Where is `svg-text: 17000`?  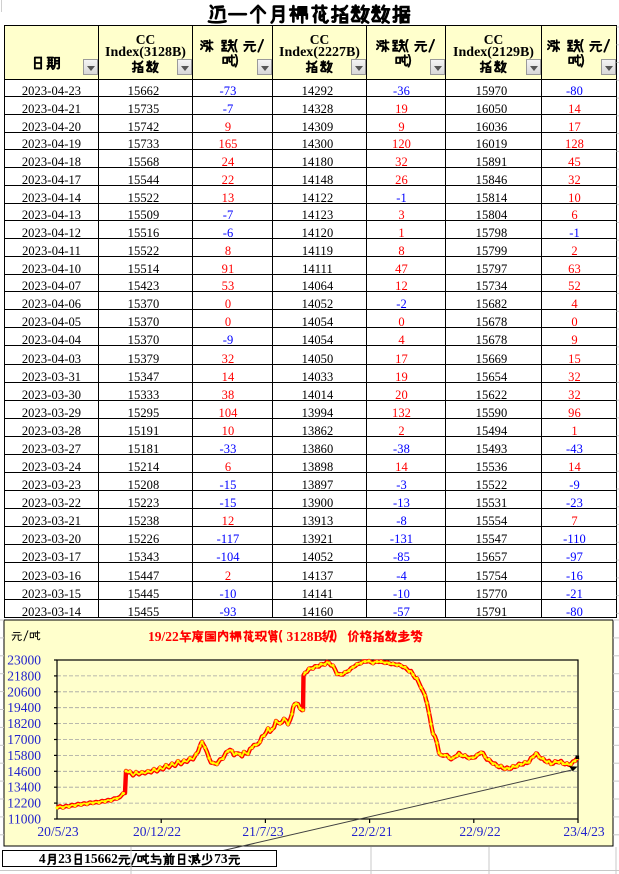
svg-text: 17000 is located at coordinates (24, 739).